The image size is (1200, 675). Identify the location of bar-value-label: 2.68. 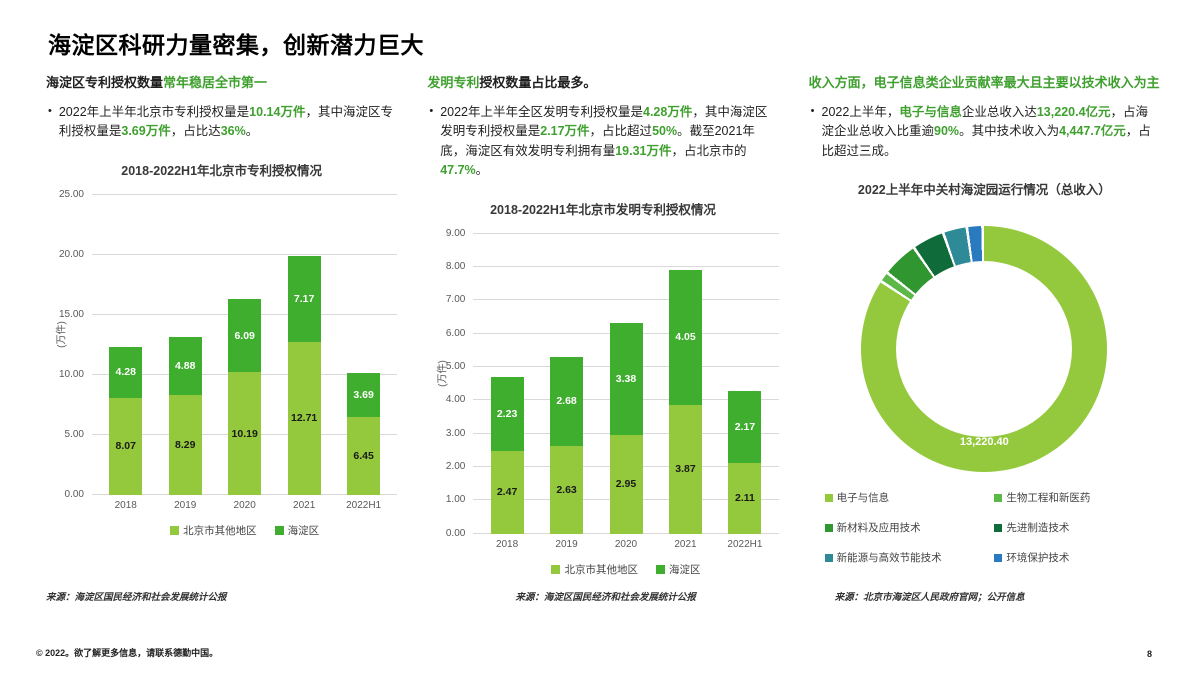
(566, 401).